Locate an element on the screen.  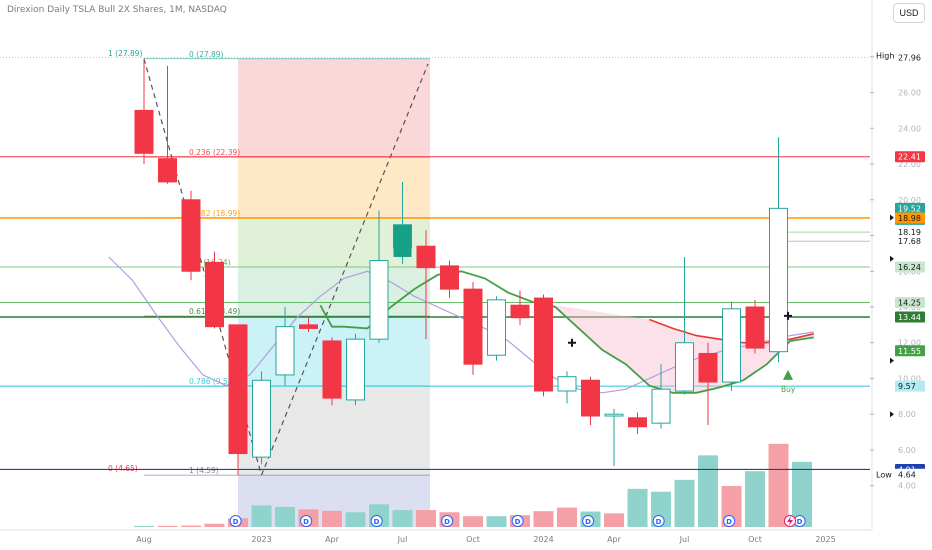
price-label: 27.96 is located at coordinates (910, 58).